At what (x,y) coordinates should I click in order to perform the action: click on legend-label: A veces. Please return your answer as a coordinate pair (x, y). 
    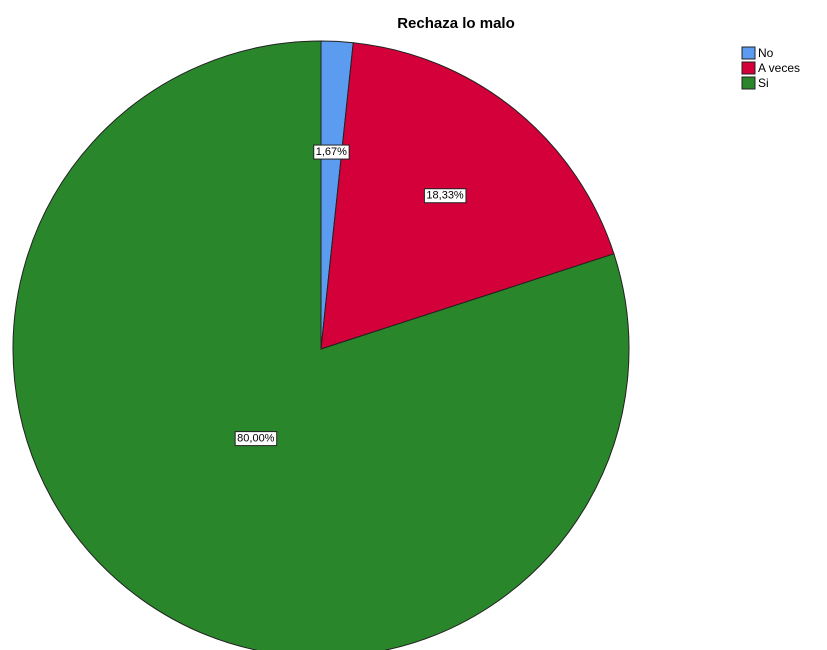
    Looking at the image, I should click on (779, 68).